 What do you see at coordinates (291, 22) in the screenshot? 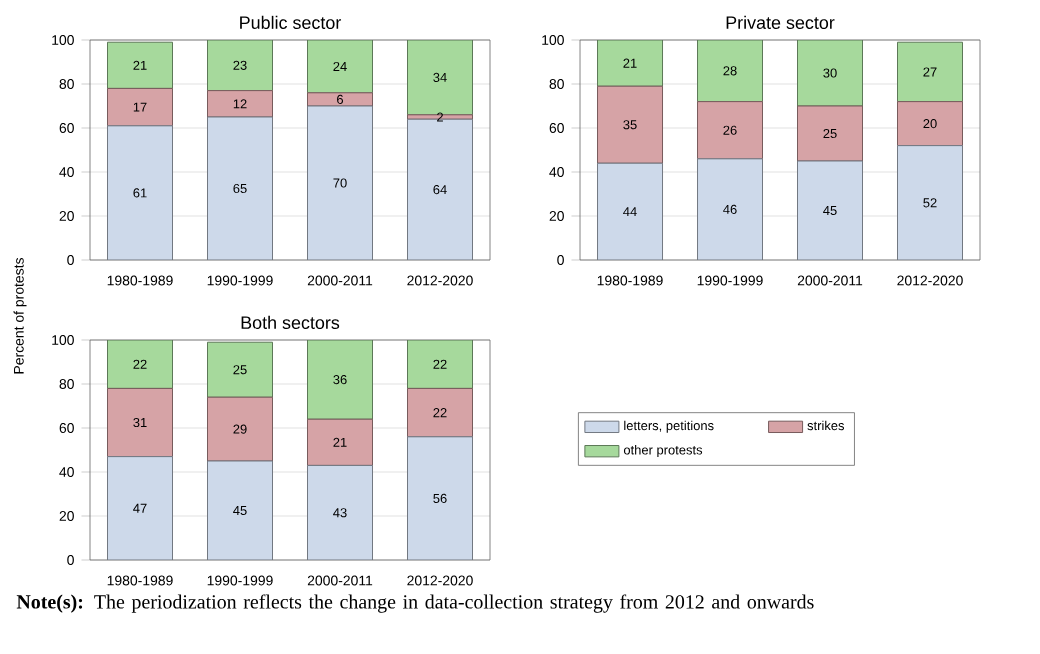
I see `chart-title: Public sector` at bounding box center [291, 22].